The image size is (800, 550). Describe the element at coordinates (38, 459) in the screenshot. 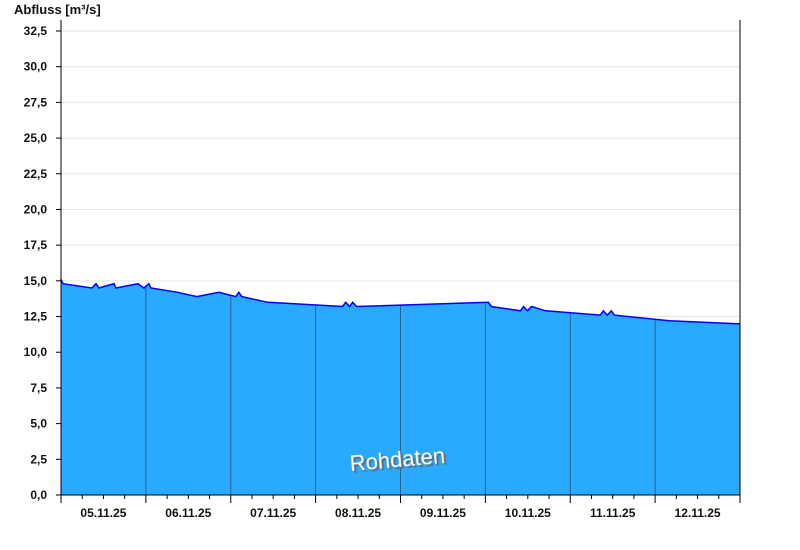

I see `y-tick-label: 2,5` at that location.